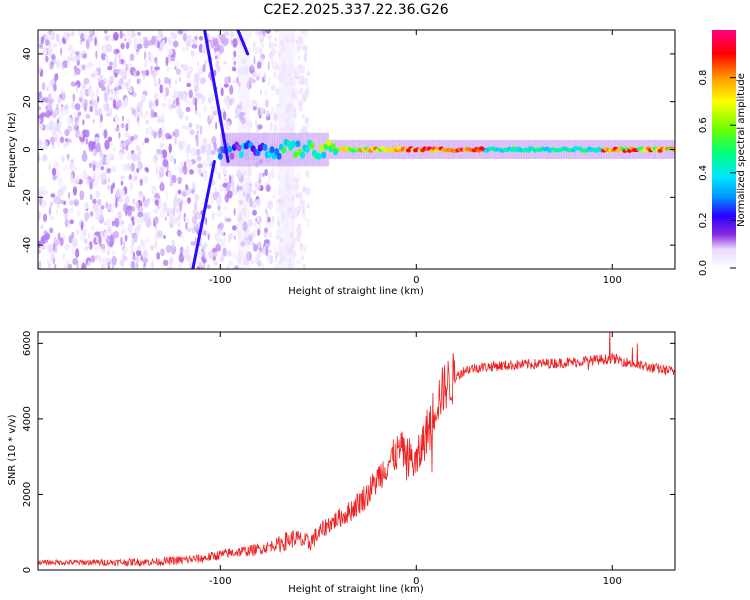 This screenshot has height=600, width=750. I want to click on colorbar-ticks: 0.0 0.2 0.4 0.6 0.8, so click(717, 173).